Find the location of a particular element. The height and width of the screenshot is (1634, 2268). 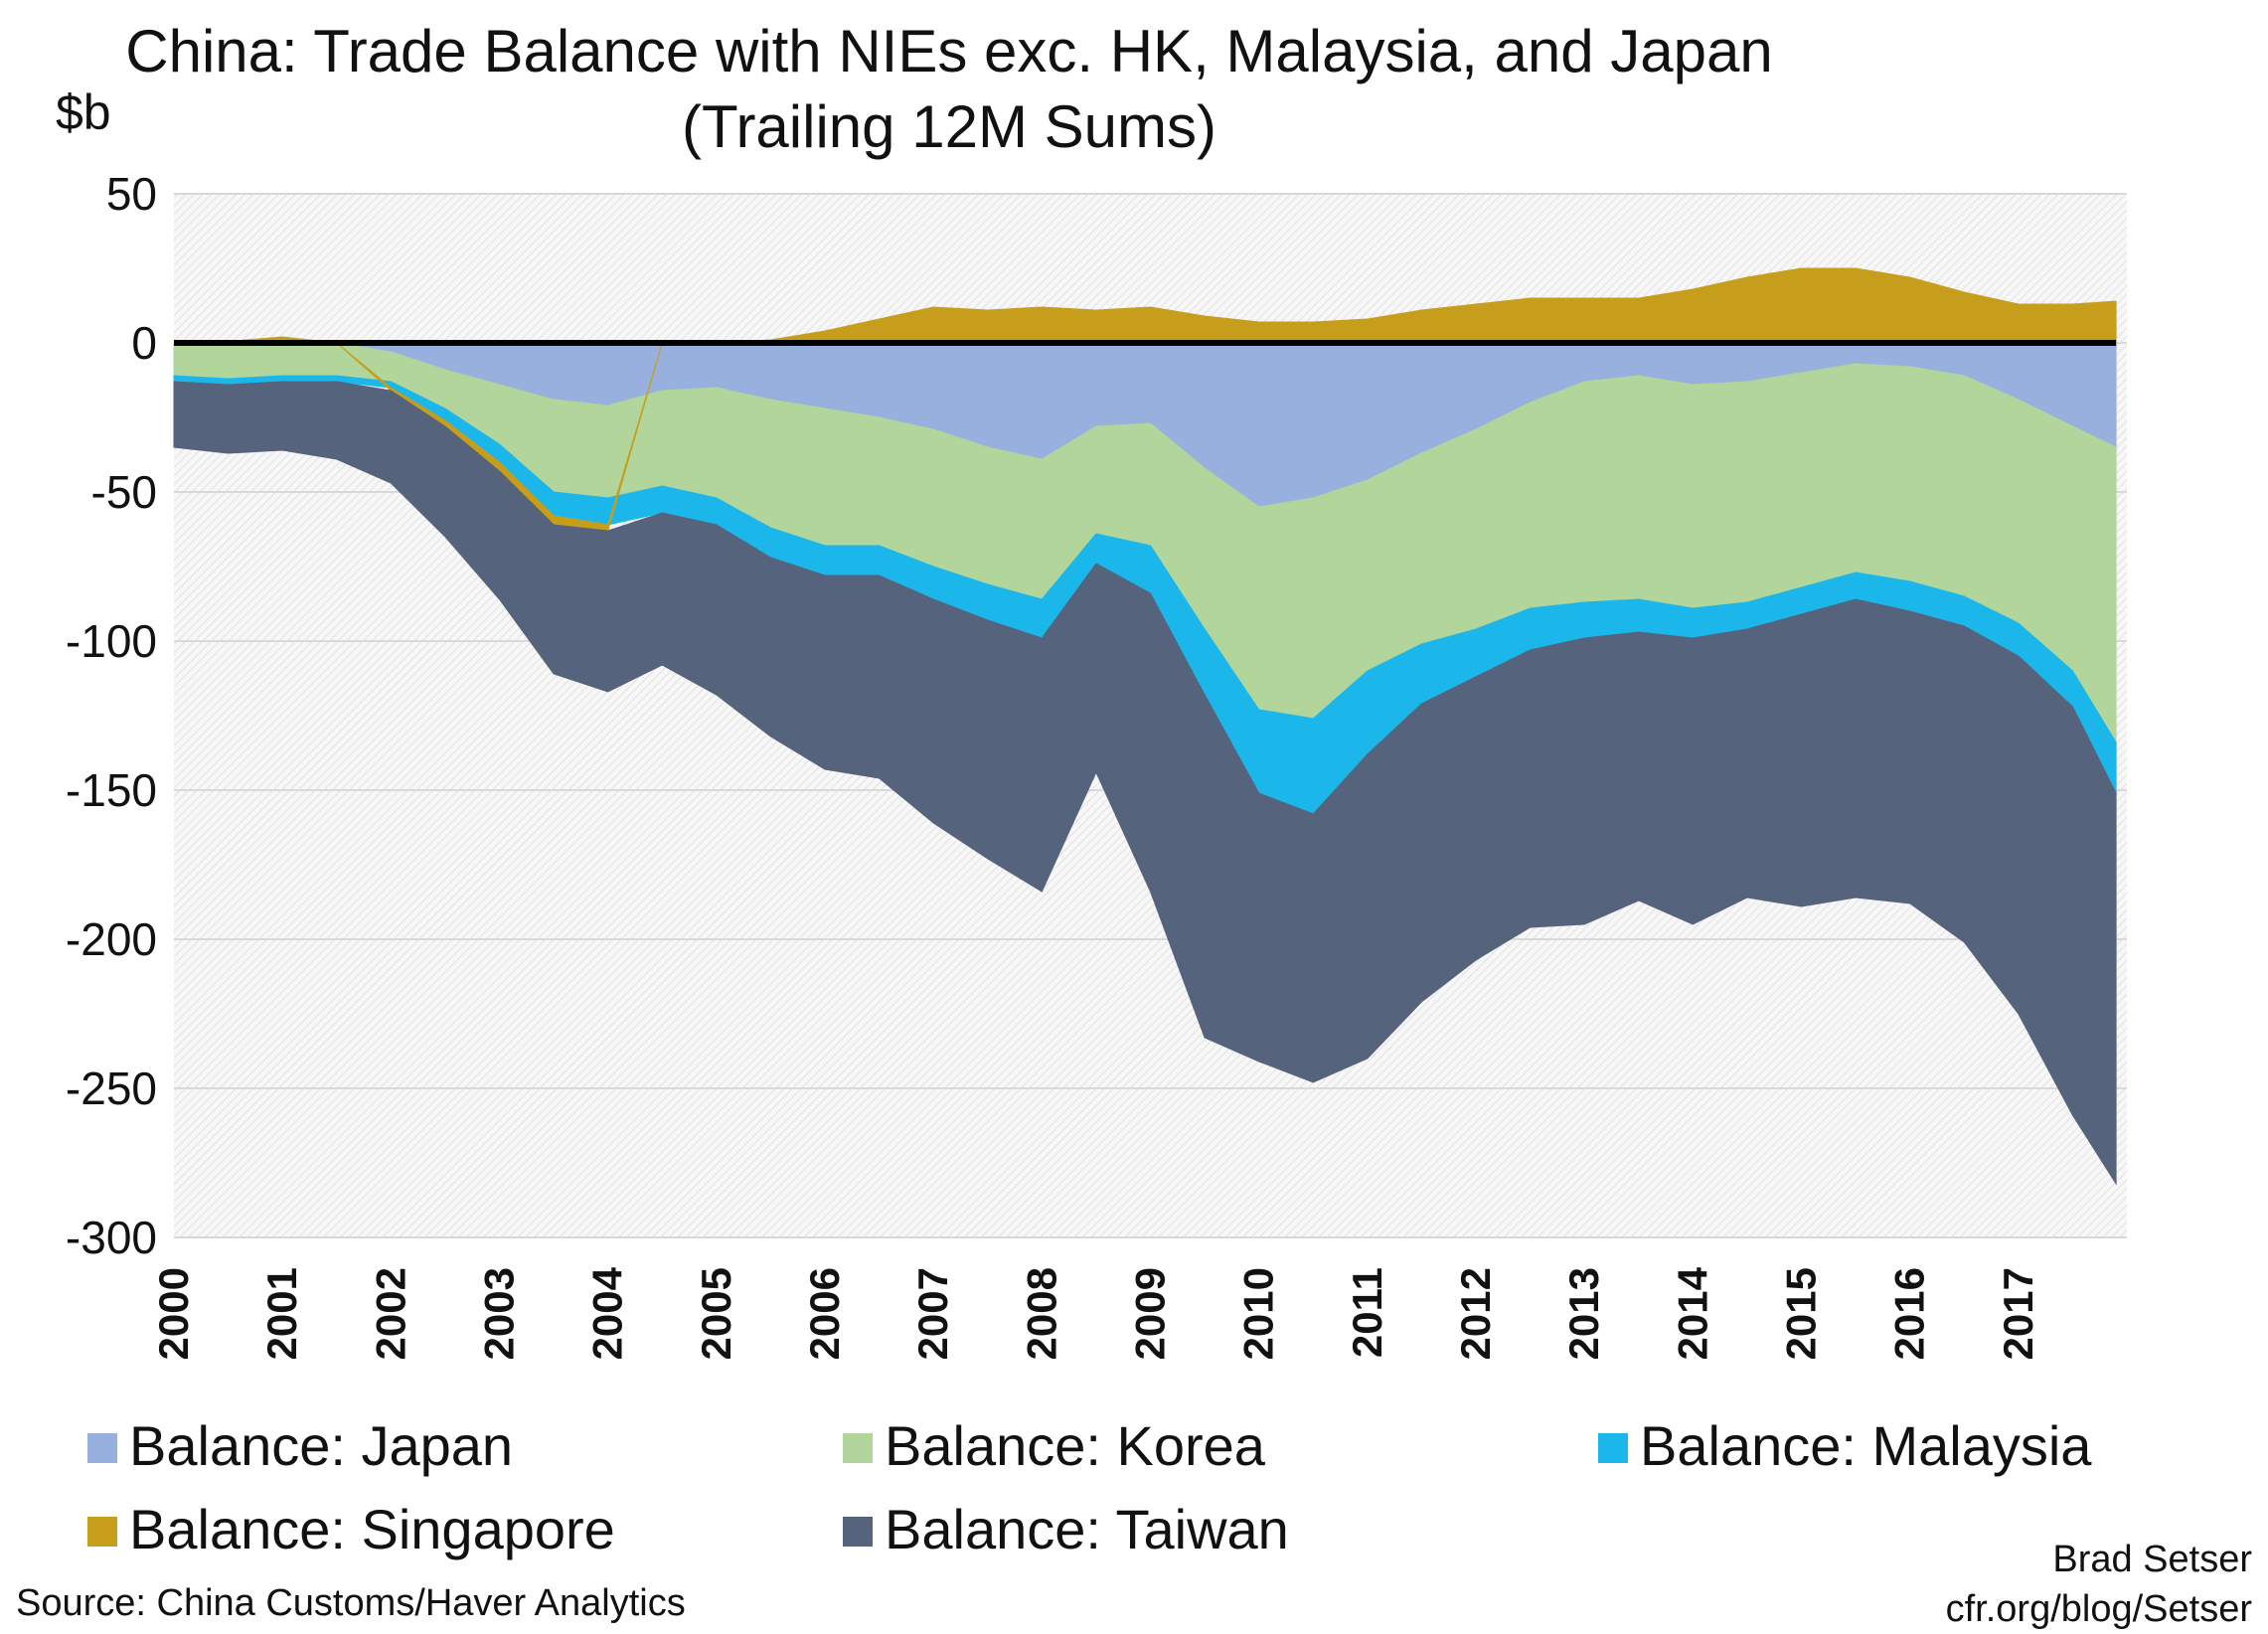

x-tick-label: 2010 is located at coordinates (1258, 1313).